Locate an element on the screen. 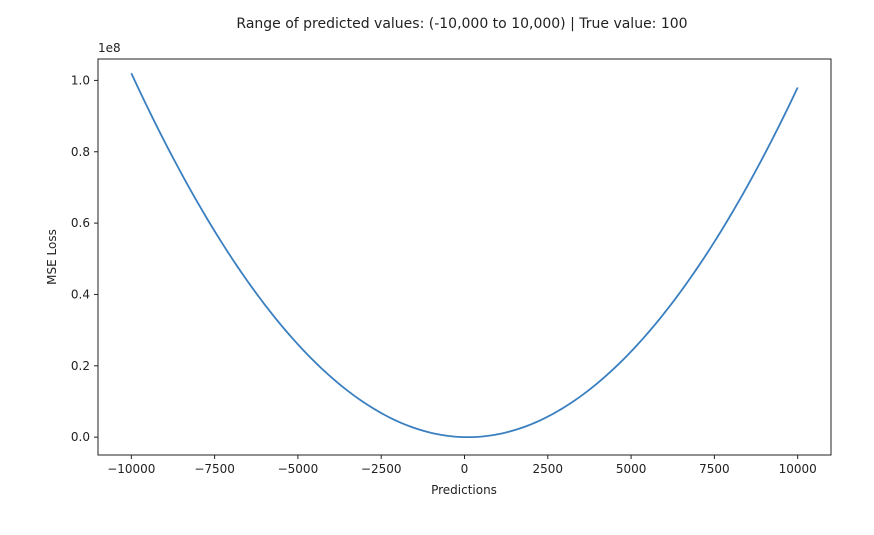  x-tick-label: −10000 is located at coordinates (131, 469).